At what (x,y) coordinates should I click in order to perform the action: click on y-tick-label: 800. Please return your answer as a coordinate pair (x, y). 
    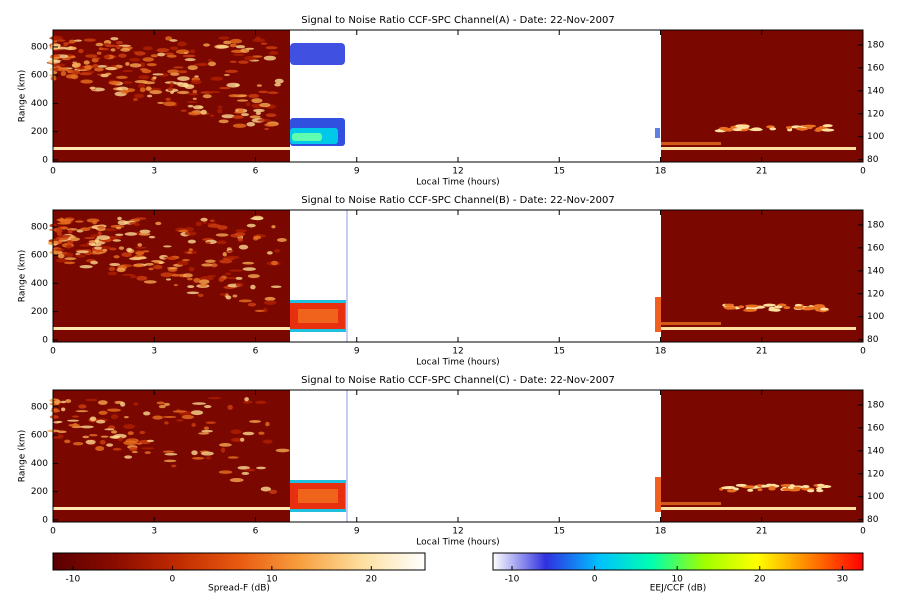
    Looking at the image, I should click on (39, 407).